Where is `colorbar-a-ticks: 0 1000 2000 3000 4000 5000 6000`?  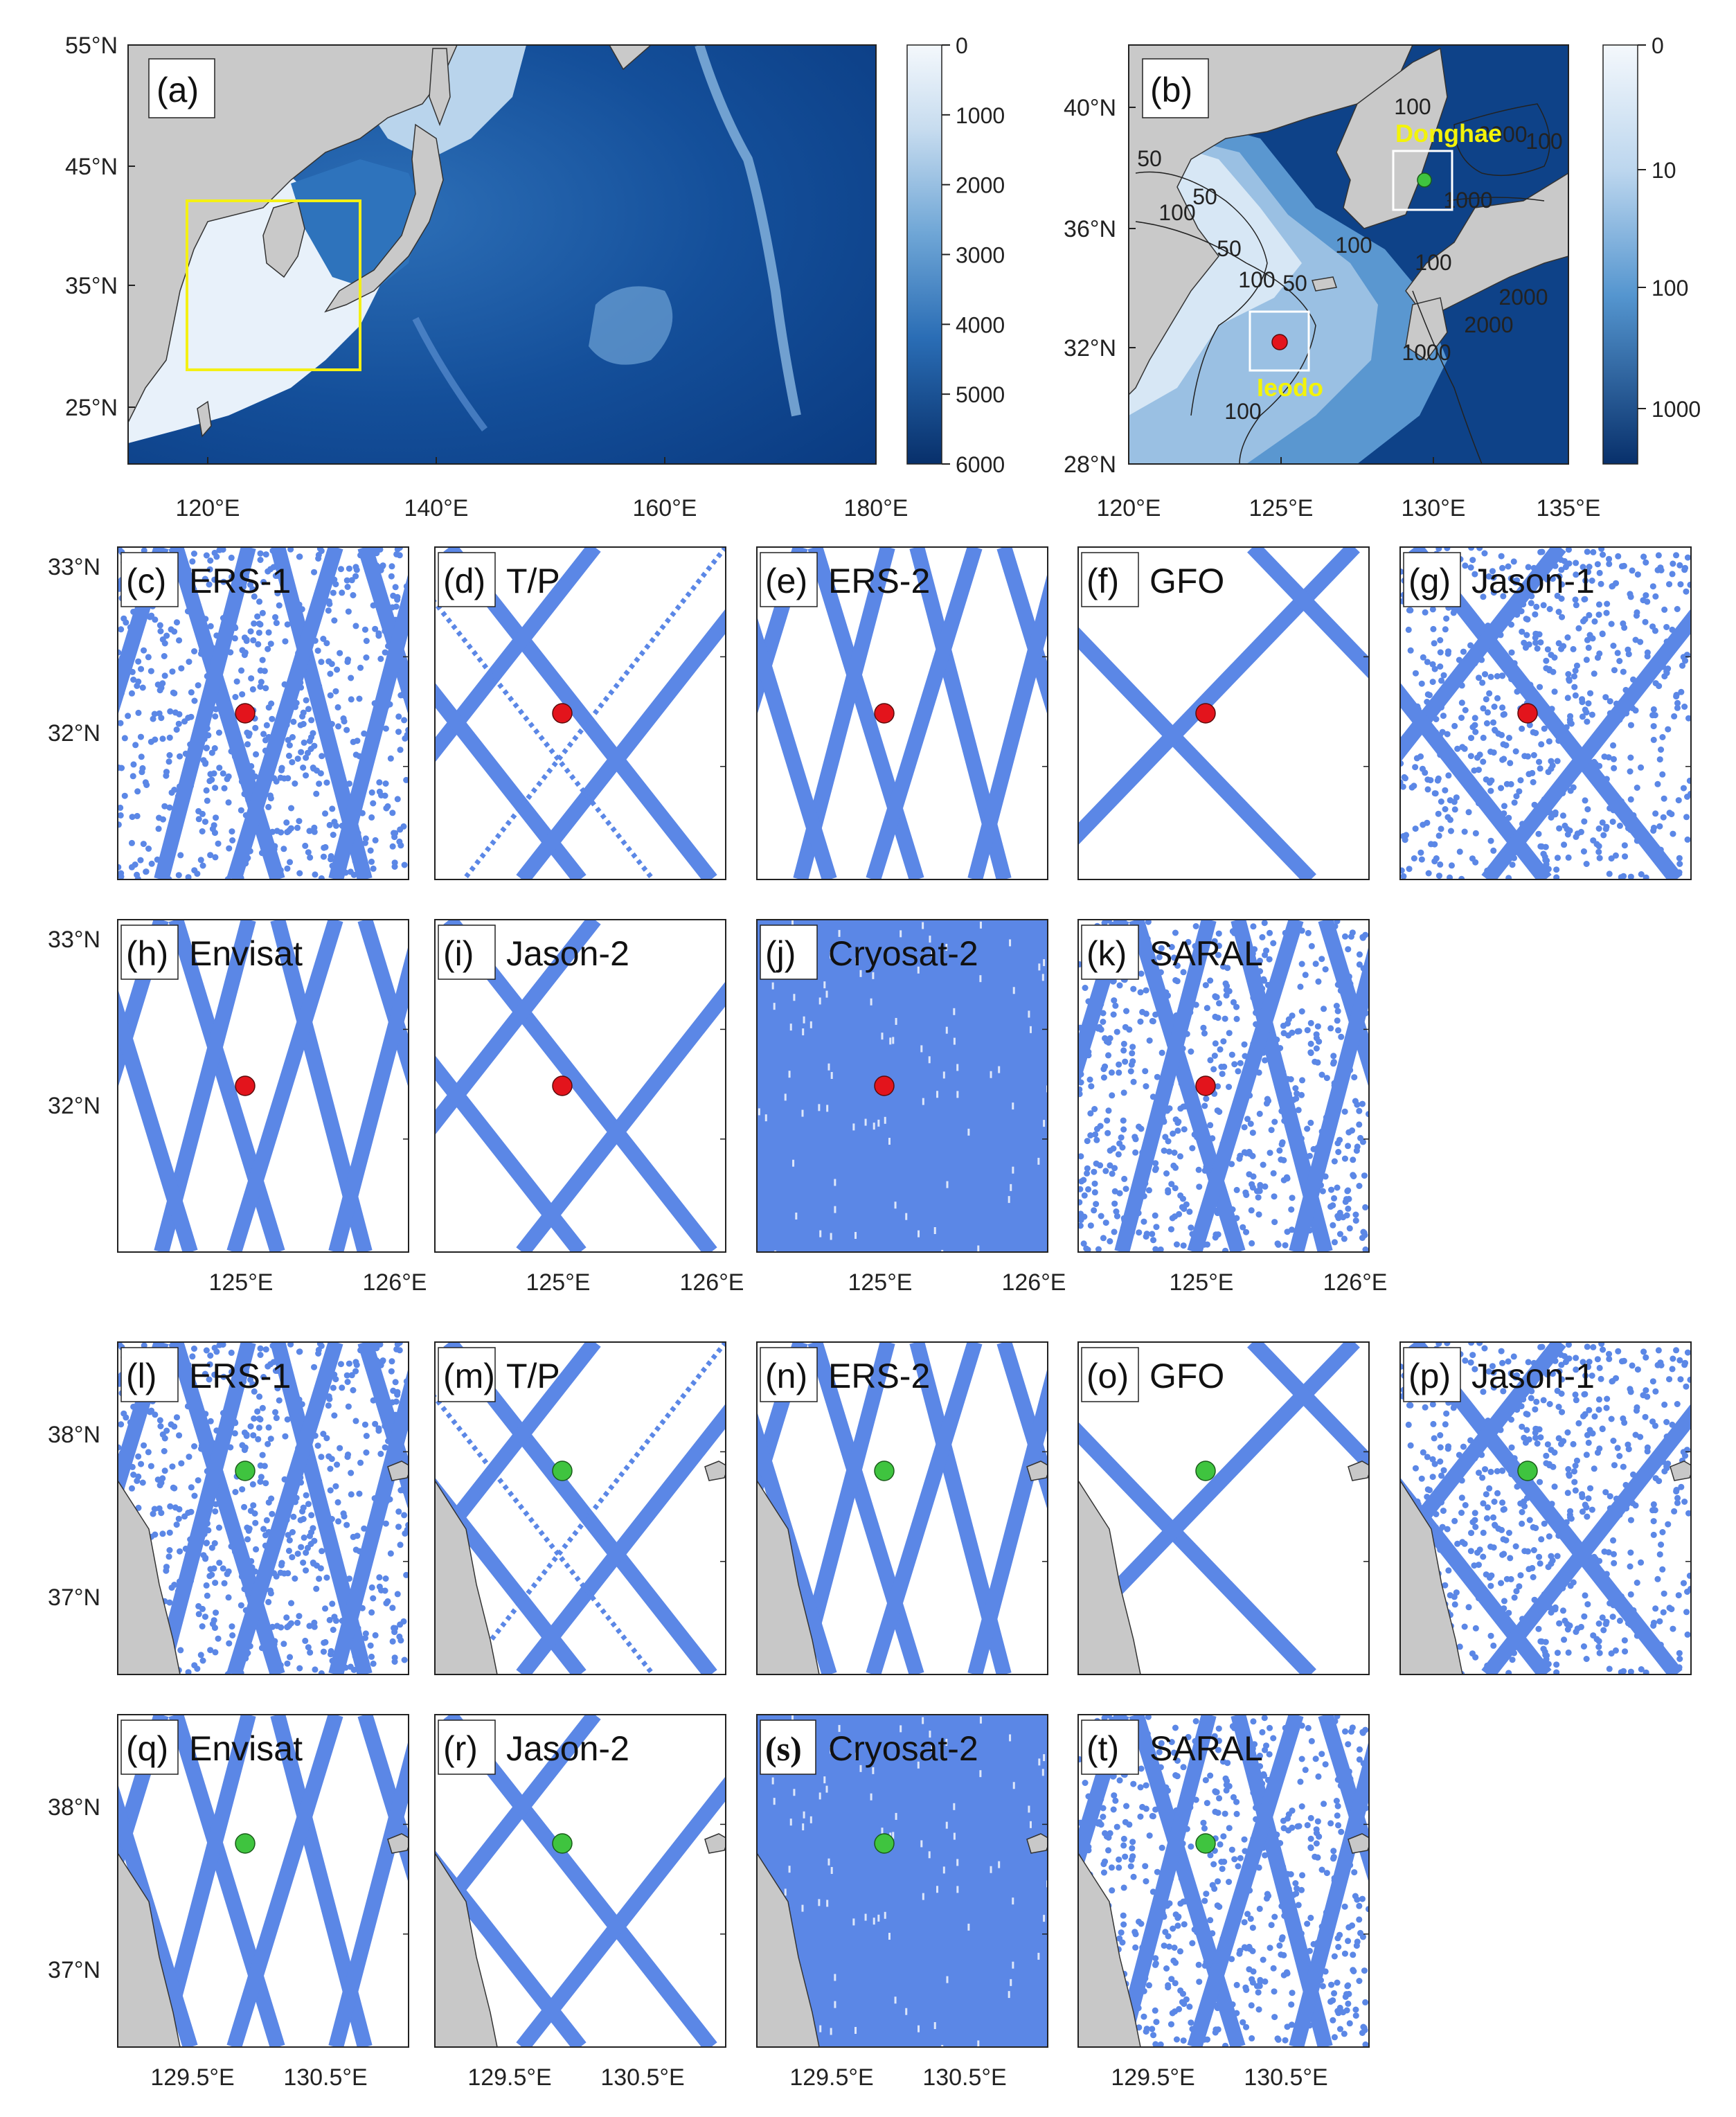
colorbar-a-ticks: 0 1000 2000 3000 4000 5000 6000 is located at coordinates (973, 255).